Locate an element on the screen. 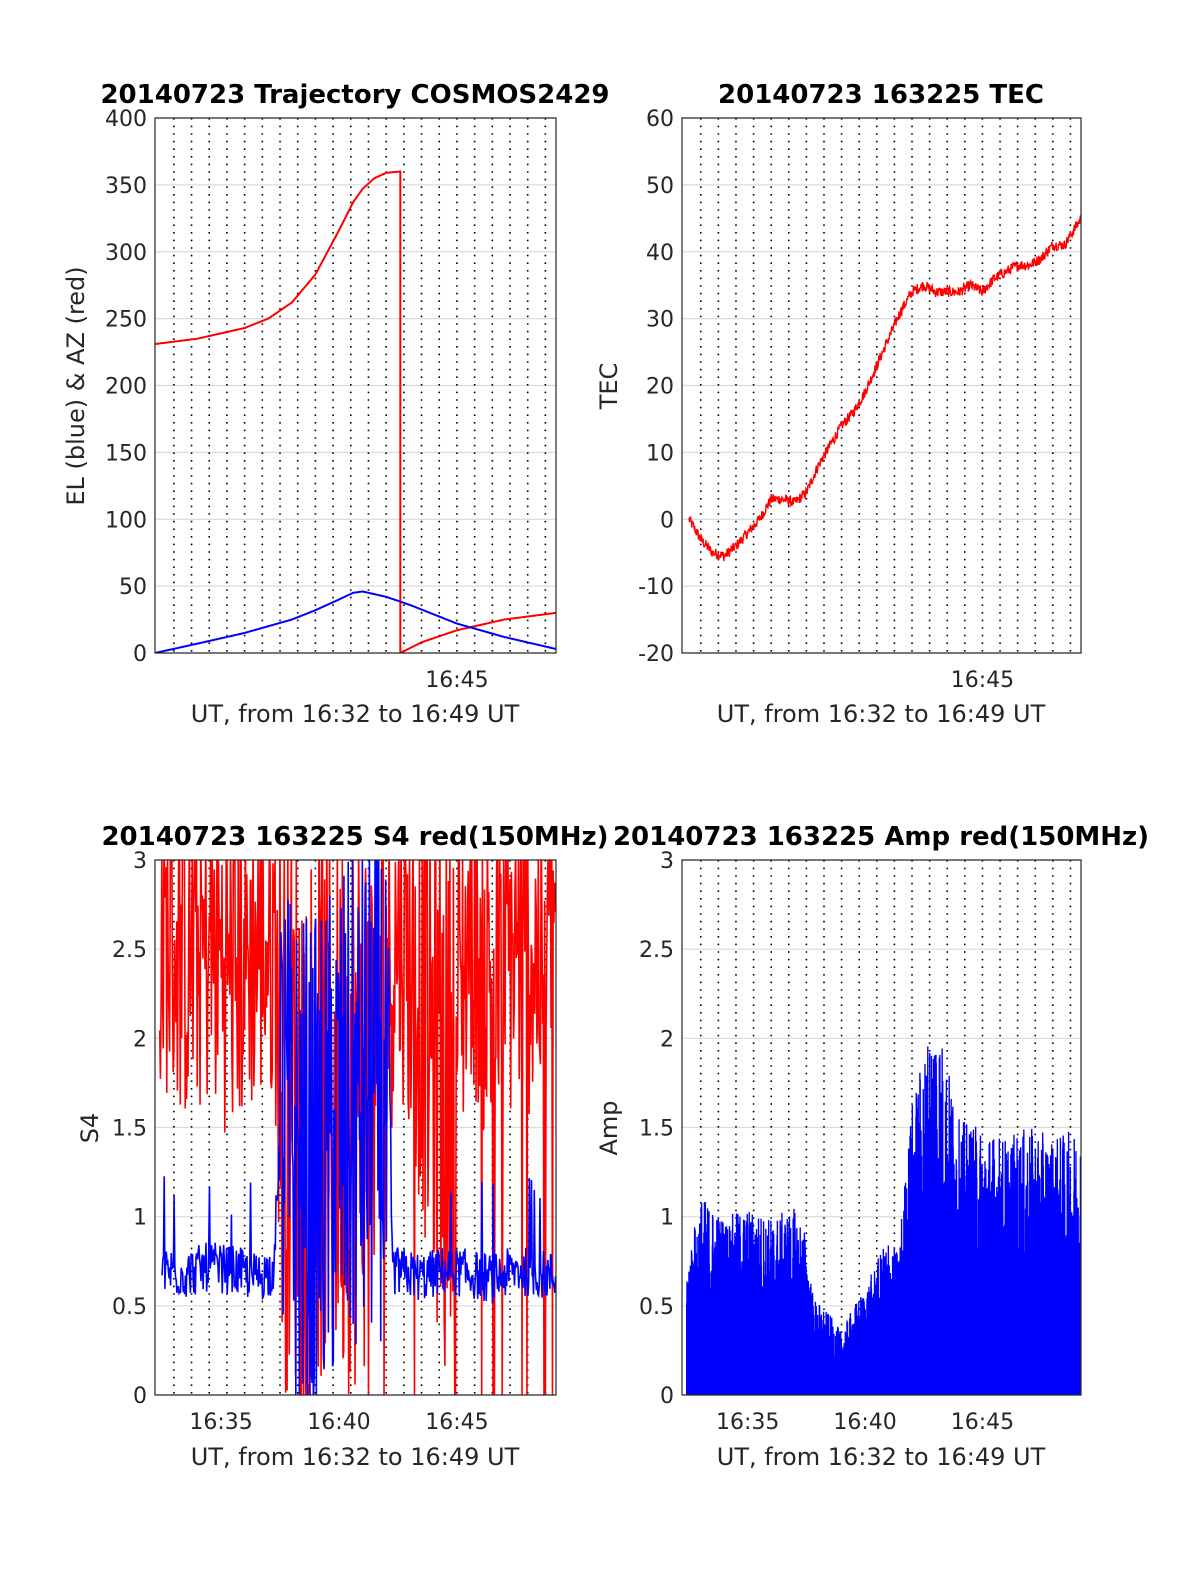 The image size is (1200, 1575). s4-xlabel: UT, from 16:32 to 16:49 UT is located at coordinates (355, 1457).